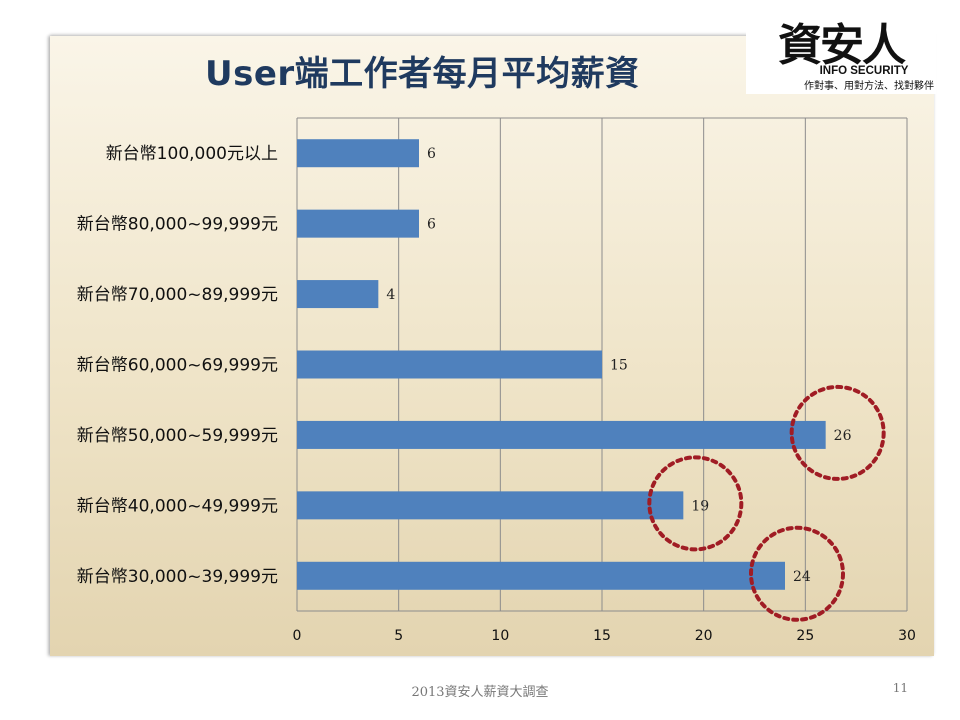  I want to click on x-tick-label: 15, so click(602, 636).